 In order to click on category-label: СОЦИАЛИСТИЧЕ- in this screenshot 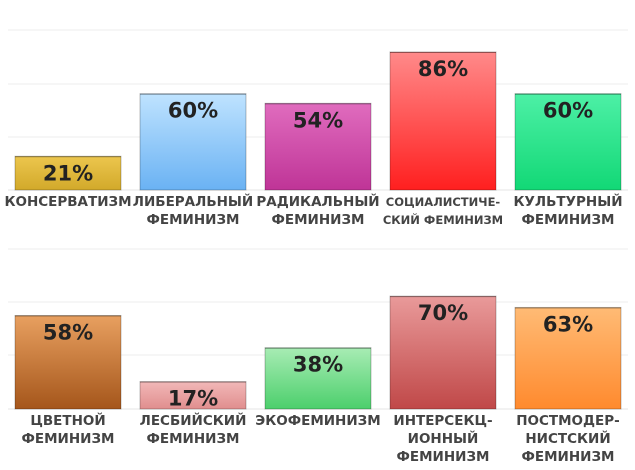, I will do `click(443, 202)`.